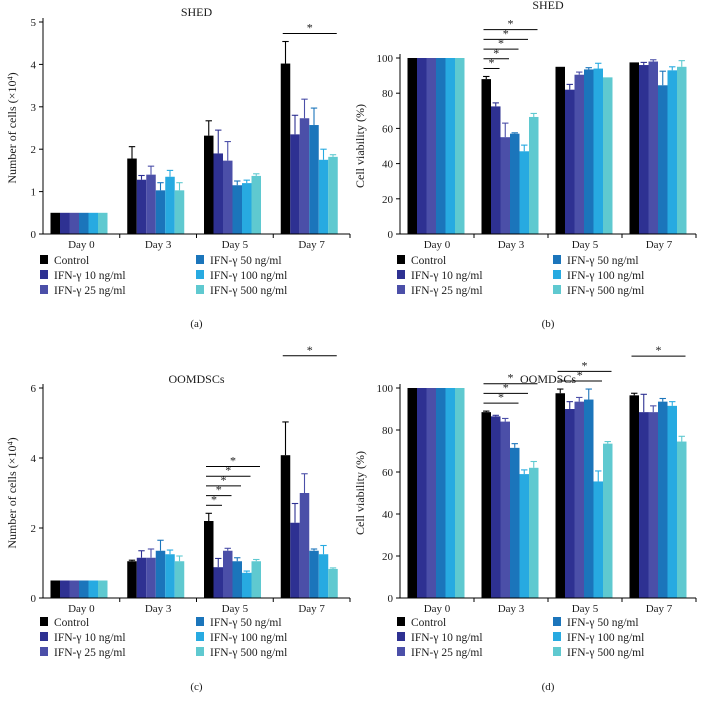 The image size is (703, 708). Describe the element at coordinates (360, 146) in the screenshot. I see `y-axis-label: Cell viability (%)` at that location.